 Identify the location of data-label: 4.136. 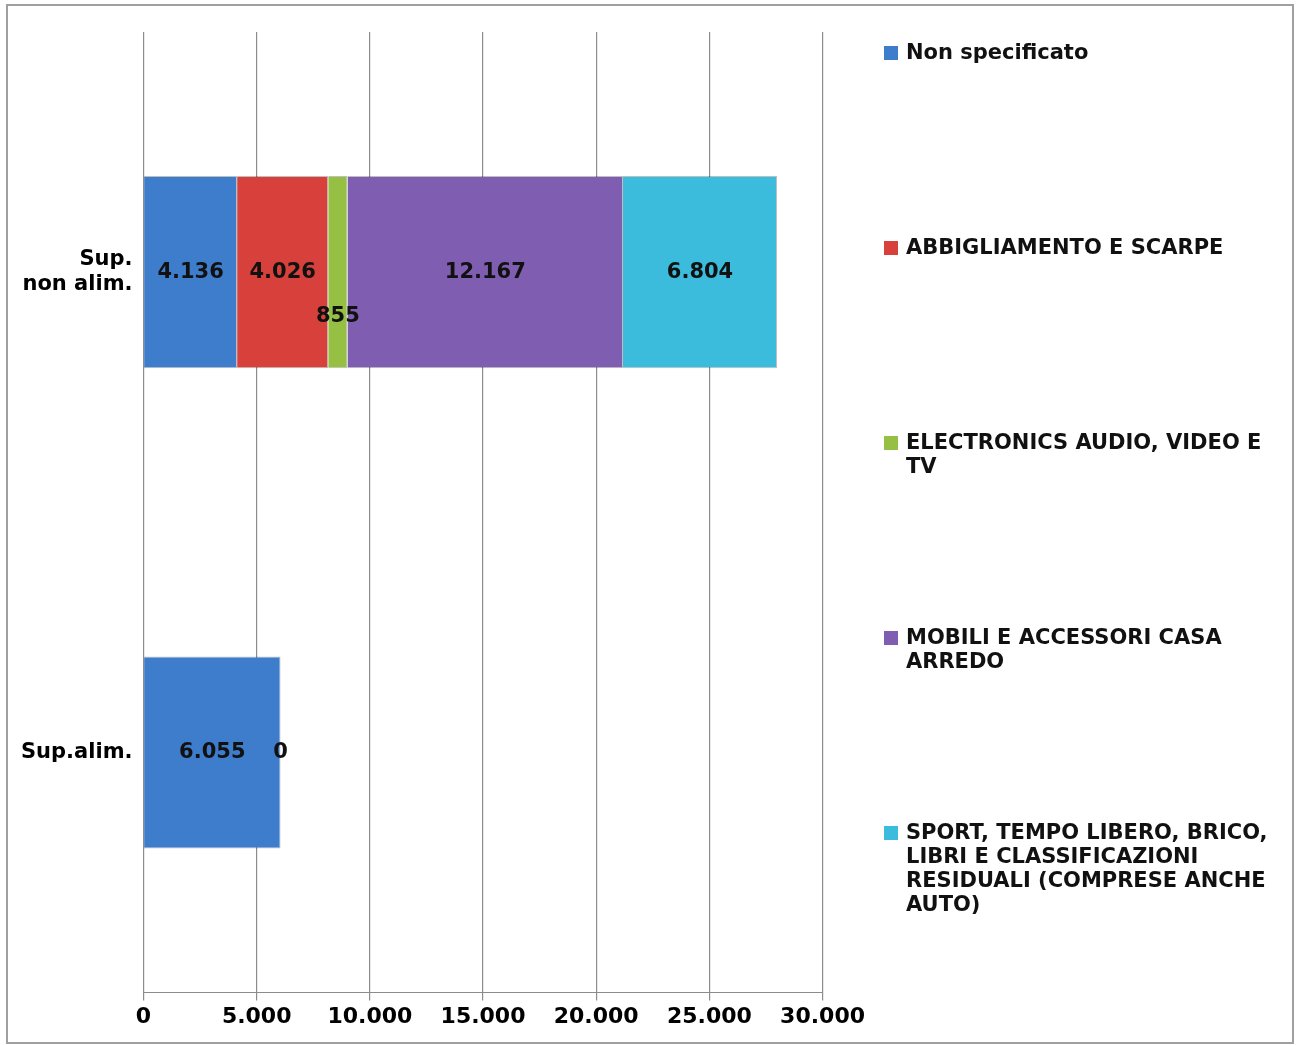
(190, 270).